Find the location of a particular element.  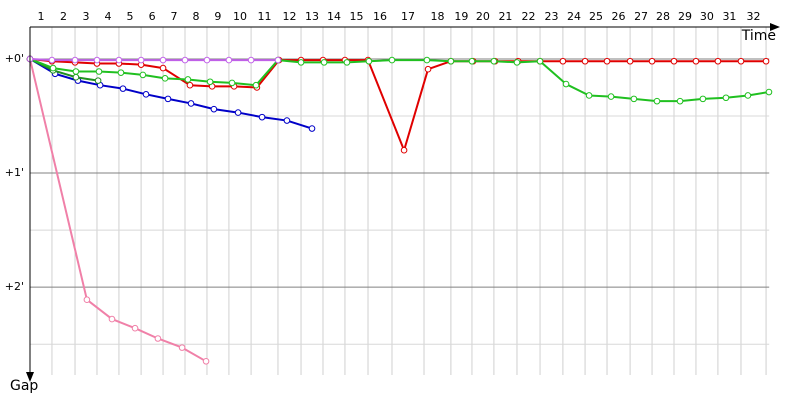

lap-label: 19 is located at coordinates (461, 16).